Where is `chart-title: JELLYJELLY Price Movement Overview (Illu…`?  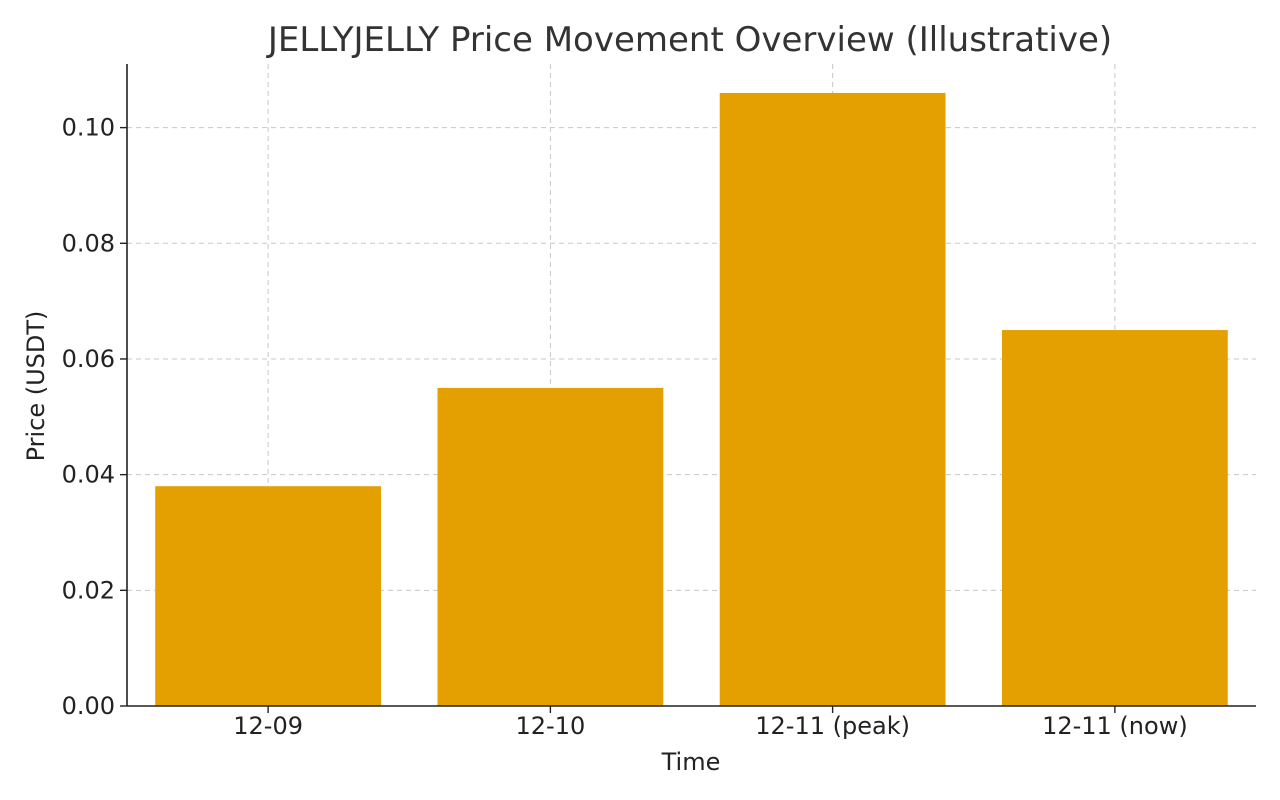 chart-title: JELLYJELLY Price Movement Overview (Illu… is located at coordinates (689, 40).